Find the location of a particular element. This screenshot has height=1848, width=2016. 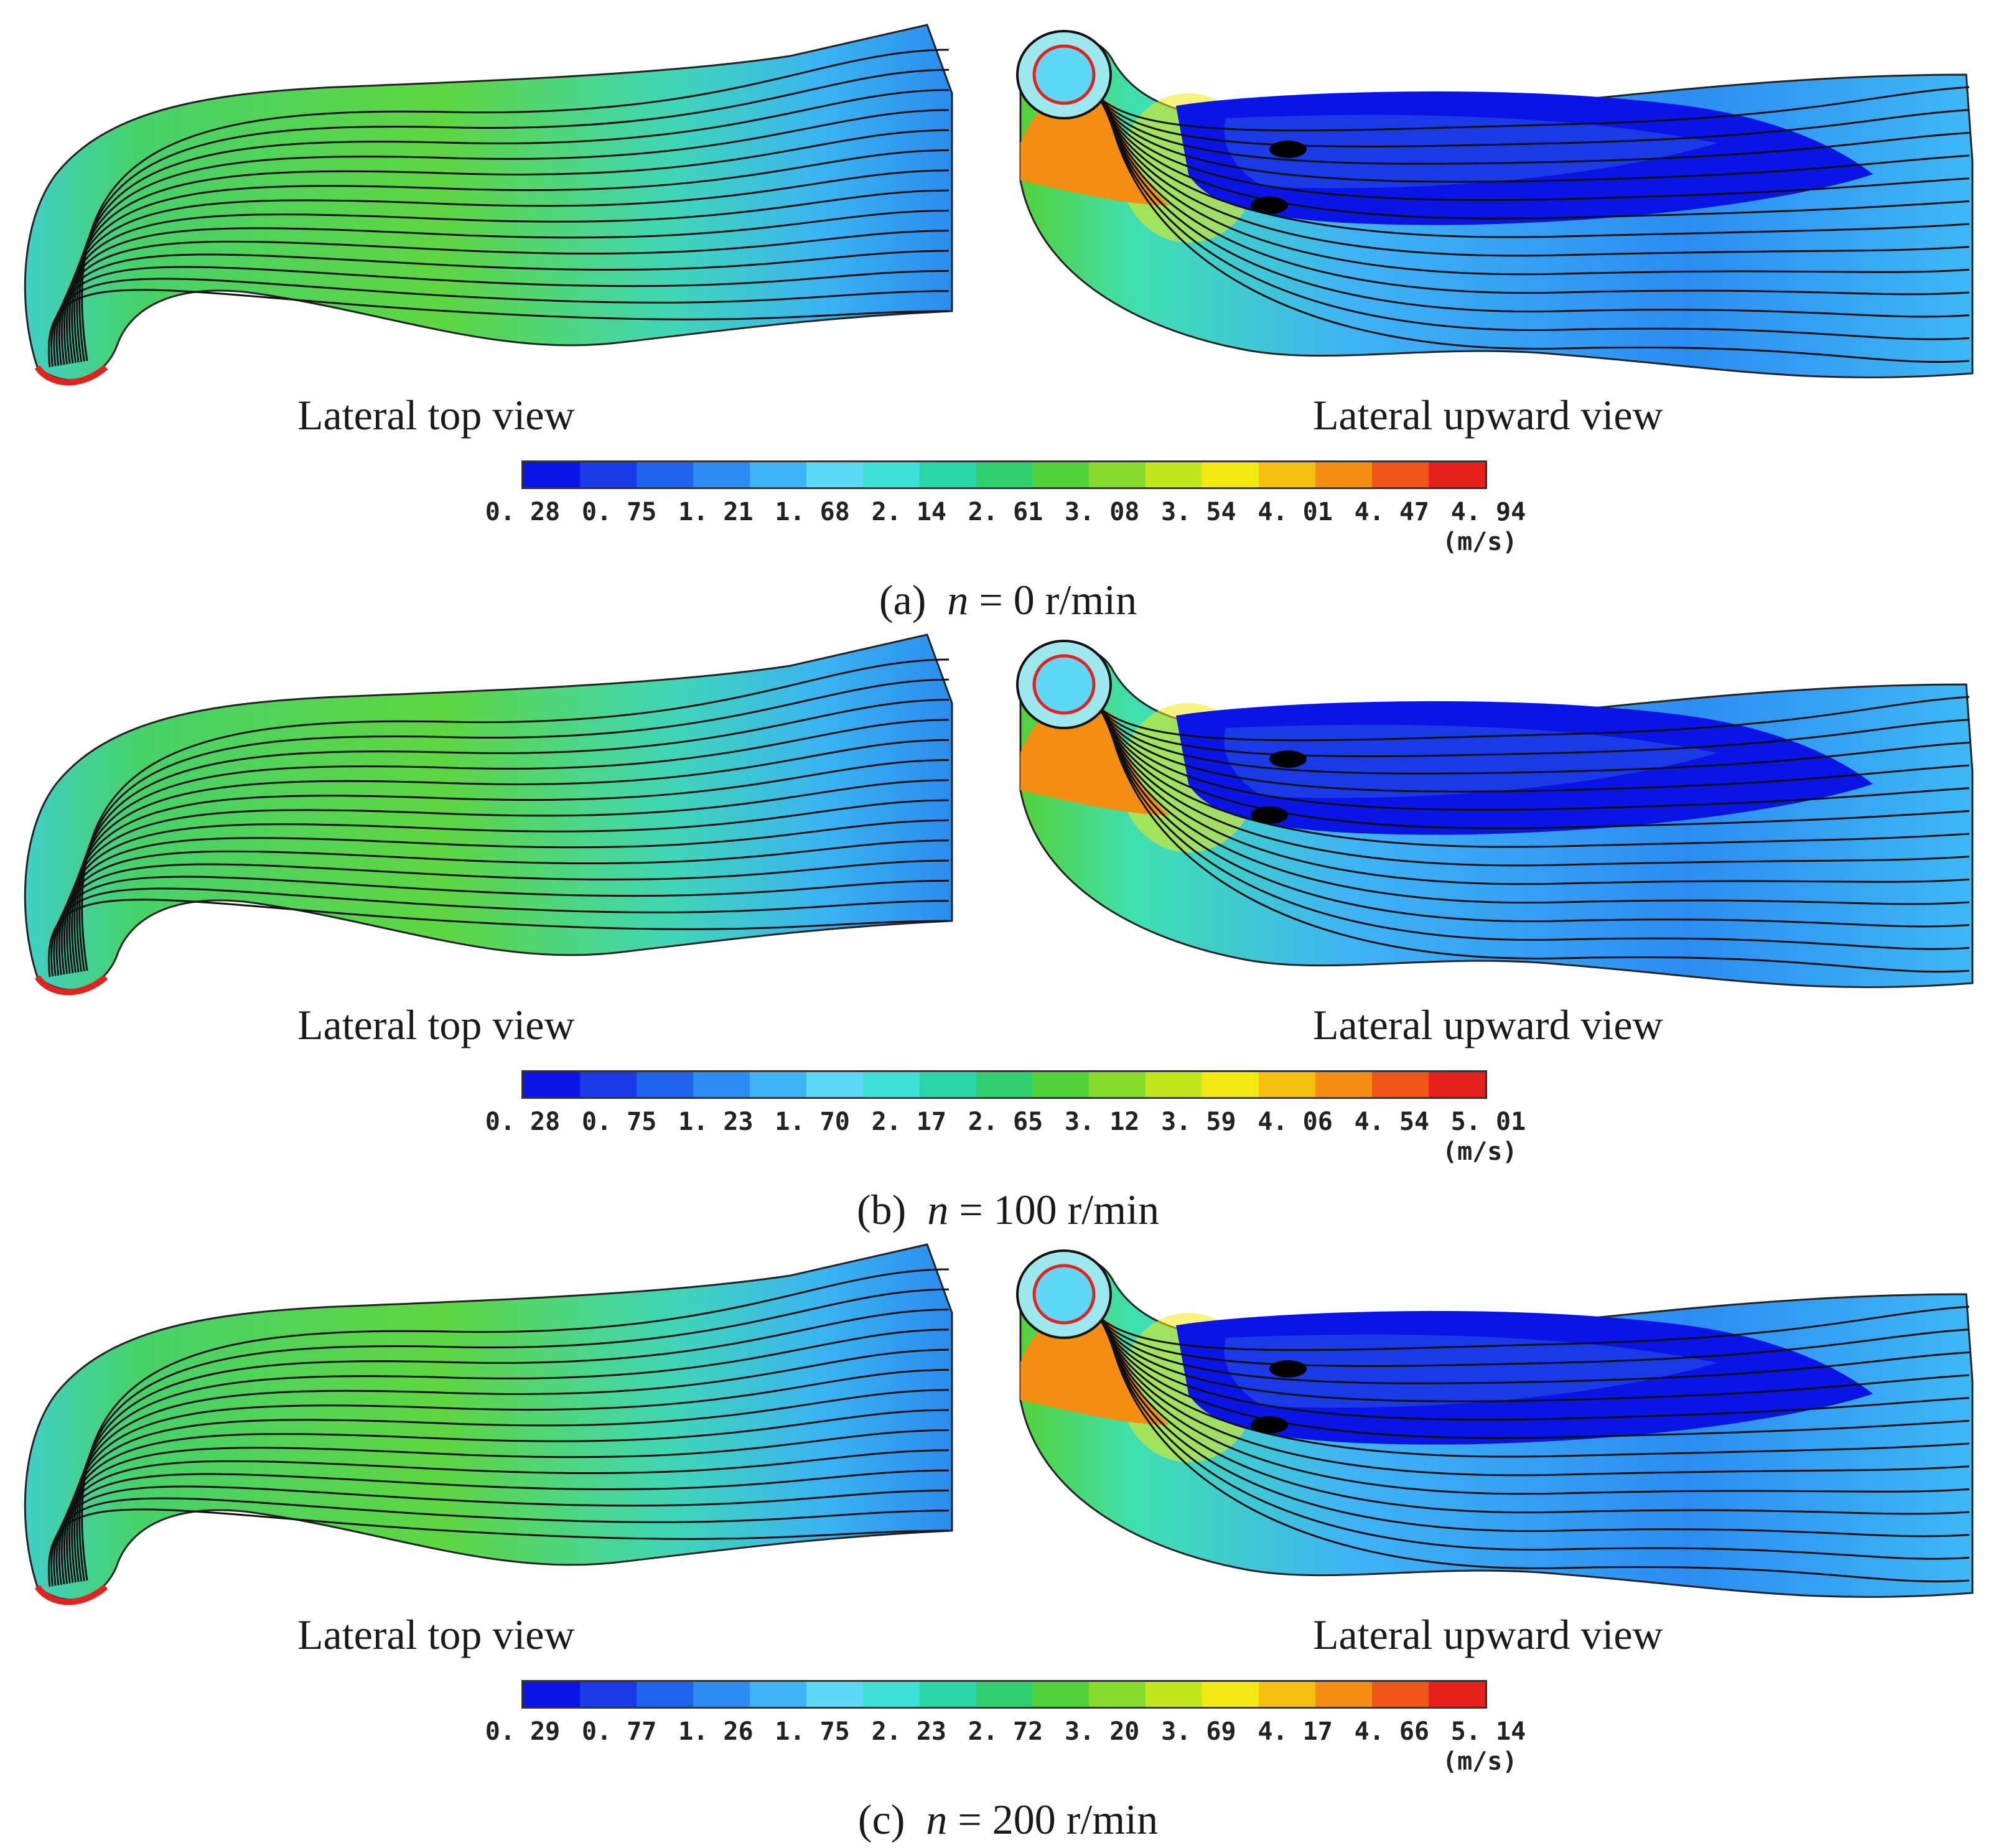

colorbar-tick-label: 1. 23 is located at coordinates (716, 1122).